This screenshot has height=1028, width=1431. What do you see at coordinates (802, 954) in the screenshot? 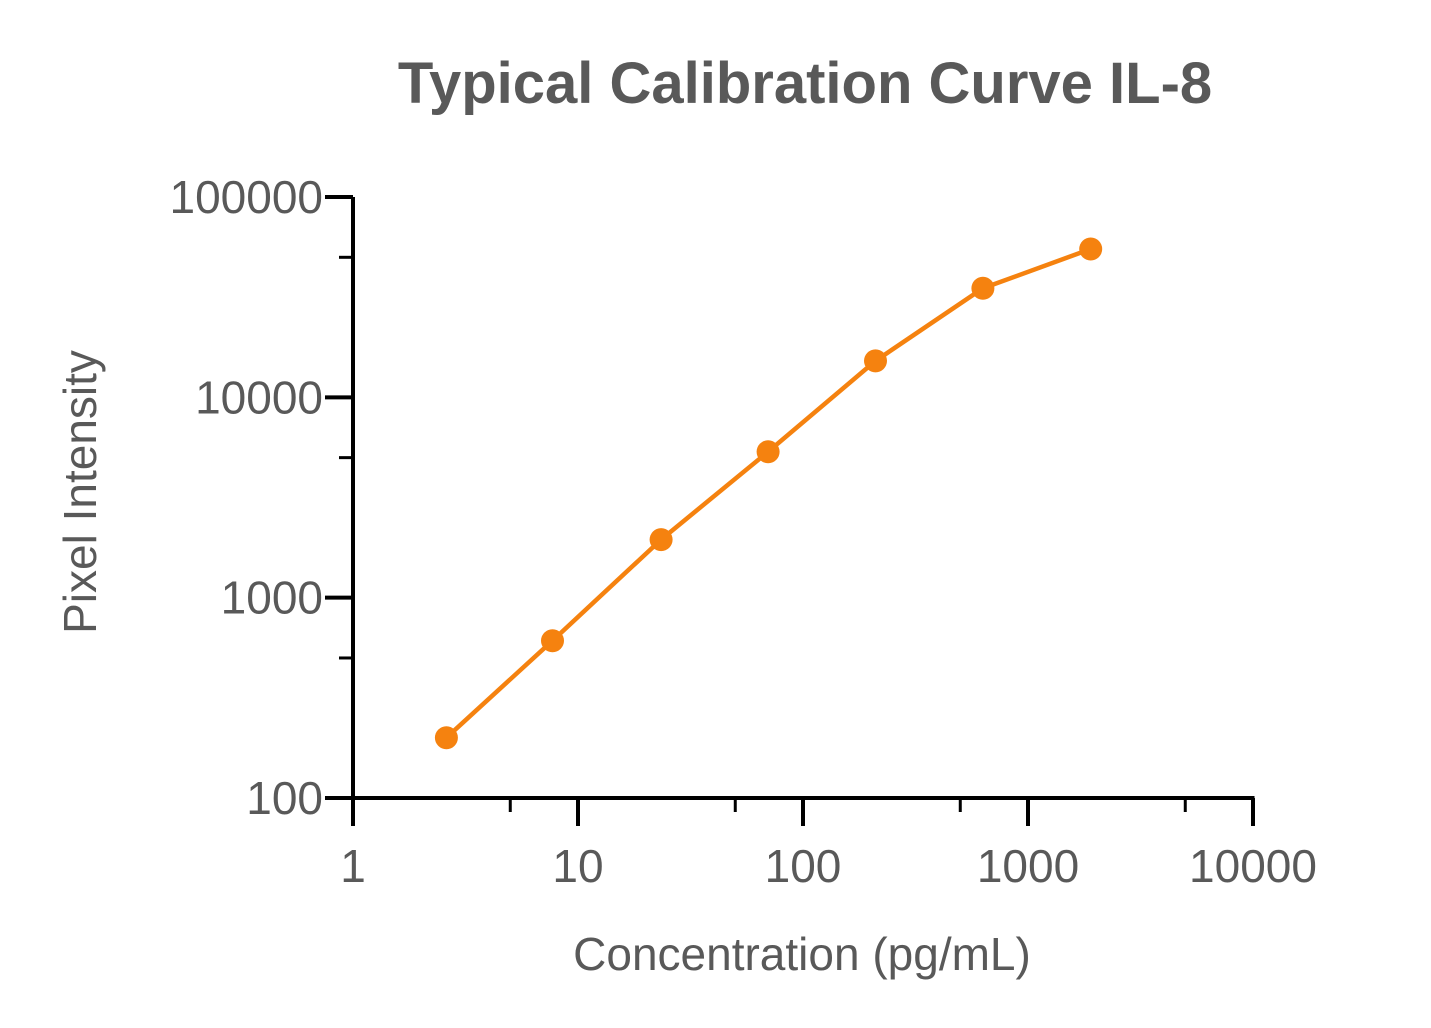
I see `x-axis-label: Concentration (pg/mL)` at bounding box center [802, 954].